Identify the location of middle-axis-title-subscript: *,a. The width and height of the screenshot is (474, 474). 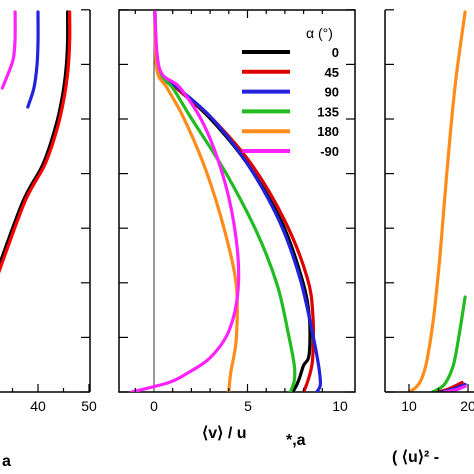
(296, 440).